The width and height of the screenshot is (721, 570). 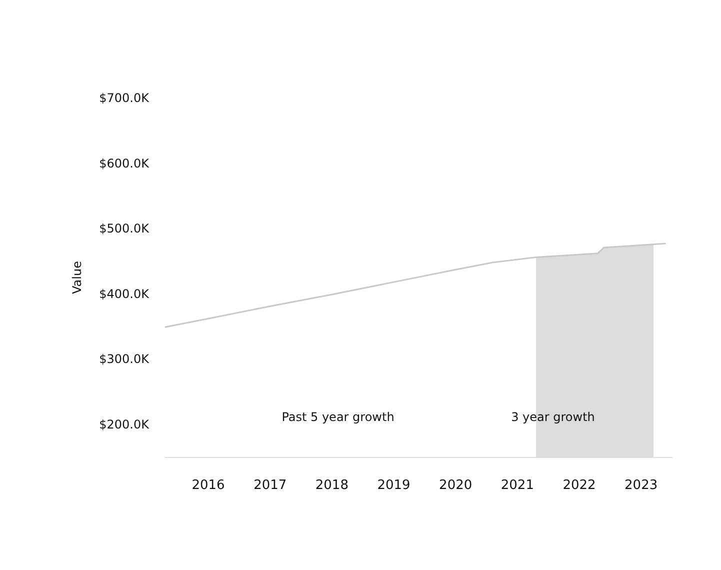 What do you see at coordinates (393, 485) in the screenshot?
I see `x-tick-label: 2019` at bounding box center [393, 485].